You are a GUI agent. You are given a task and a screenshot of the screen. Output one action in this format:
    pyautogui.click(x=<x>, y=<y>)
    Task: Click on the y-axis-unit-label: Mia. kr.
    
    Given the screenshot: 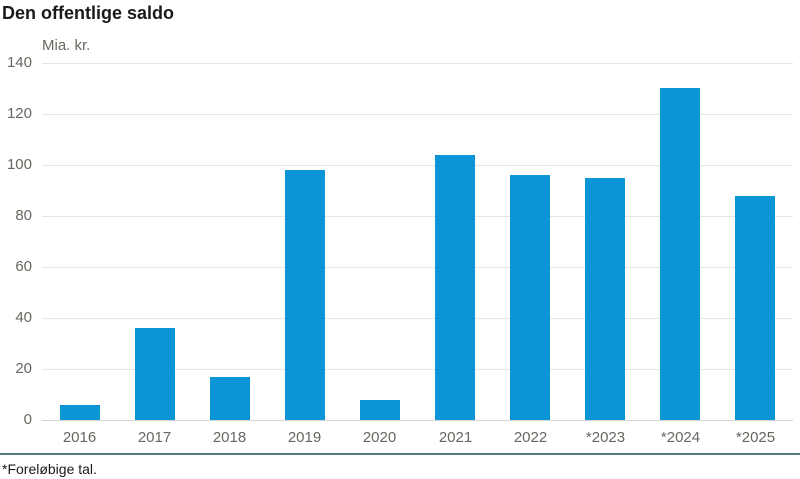 What is the action you would take?
    pyautogui.click(x=66, y=45)
    